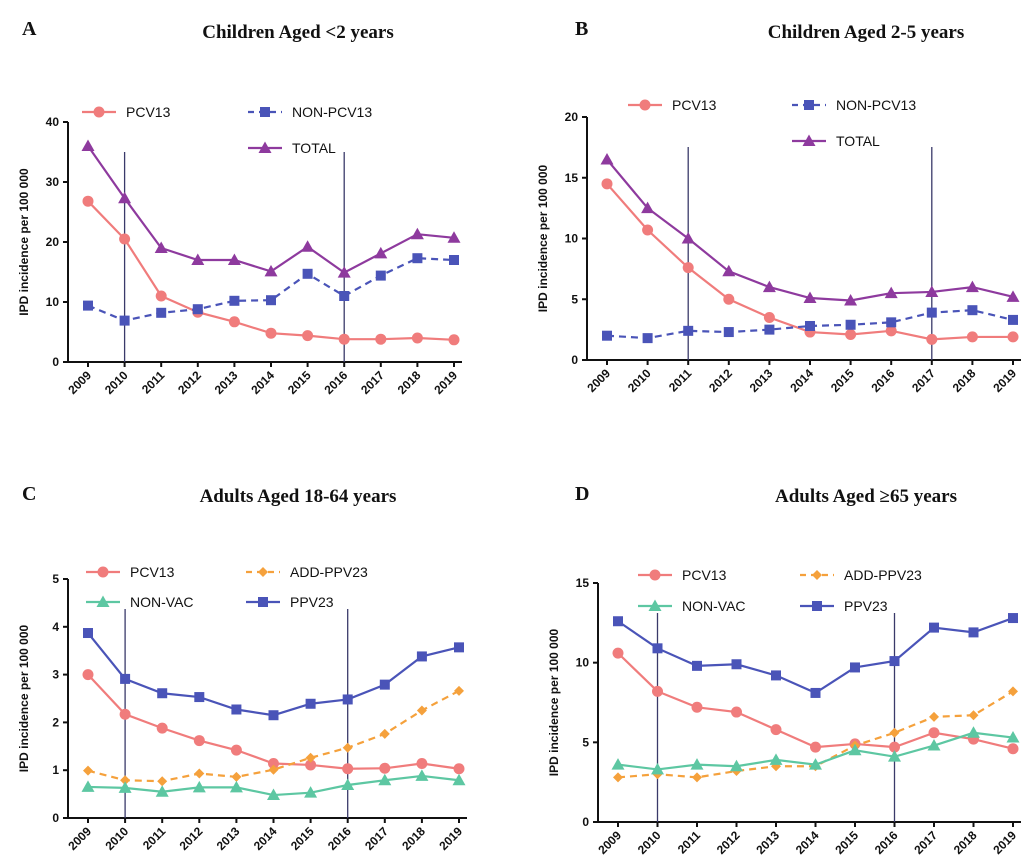 Image resolution: width=1035 pixels, height=863 pixels. Describe the element at coordinates (649, 842) in the screenshot. I see `x-tick-label: 2010` at that location.